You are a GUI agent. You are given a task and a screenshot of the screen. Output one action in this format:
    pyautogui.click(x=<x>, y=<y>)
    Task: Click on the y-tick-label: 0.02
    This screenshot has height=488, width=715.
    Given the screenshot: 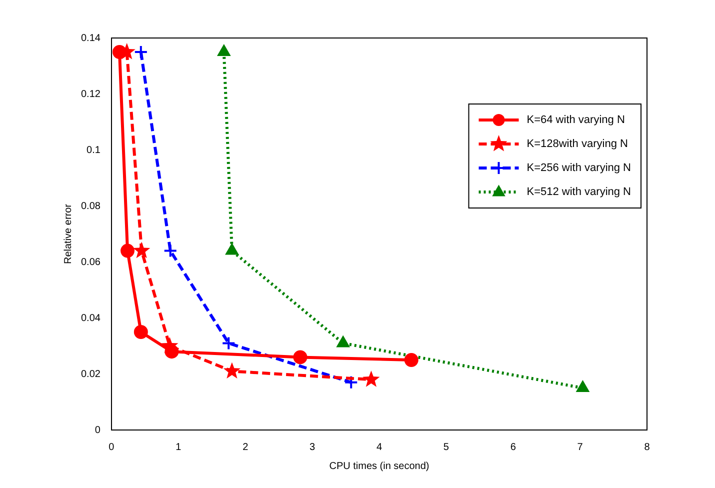 What is the action you would take?
    pyautogui.click(x=90, y=374)
    